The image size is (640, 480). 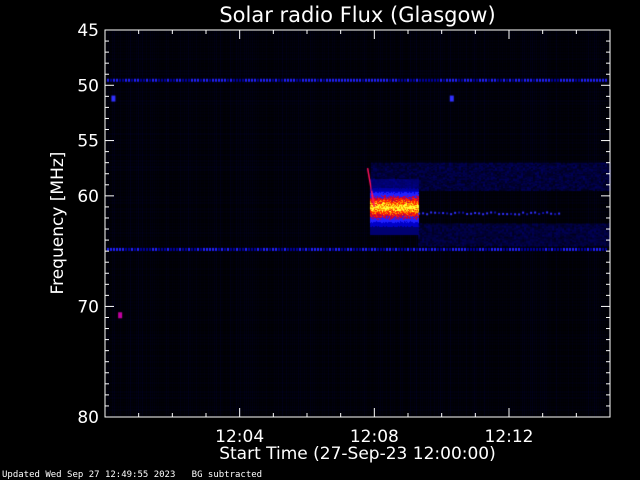 I want to click on bg-note: BG subtracted, so click(x=227, y=475).